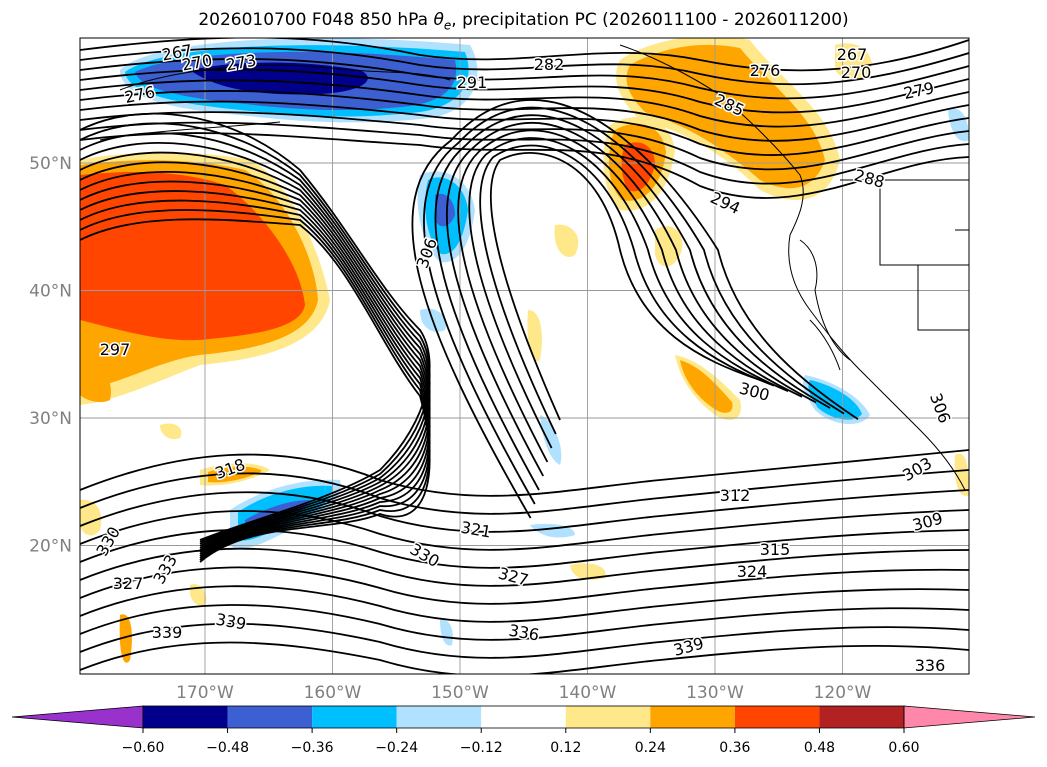 Image resolution: width=1047 pixels, height=767 pixels. I want to click on contour-label: 336, so click(930, 665).